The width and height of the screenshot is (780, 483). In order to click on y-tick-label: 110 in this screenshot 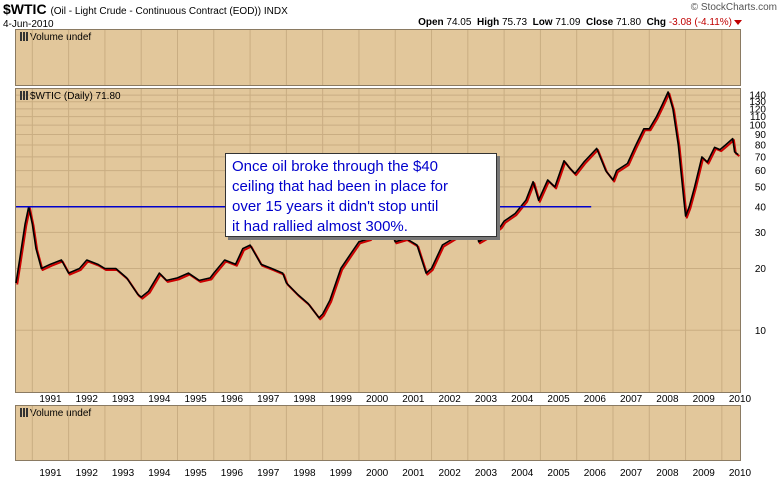, I will do `click(758, 117)`.